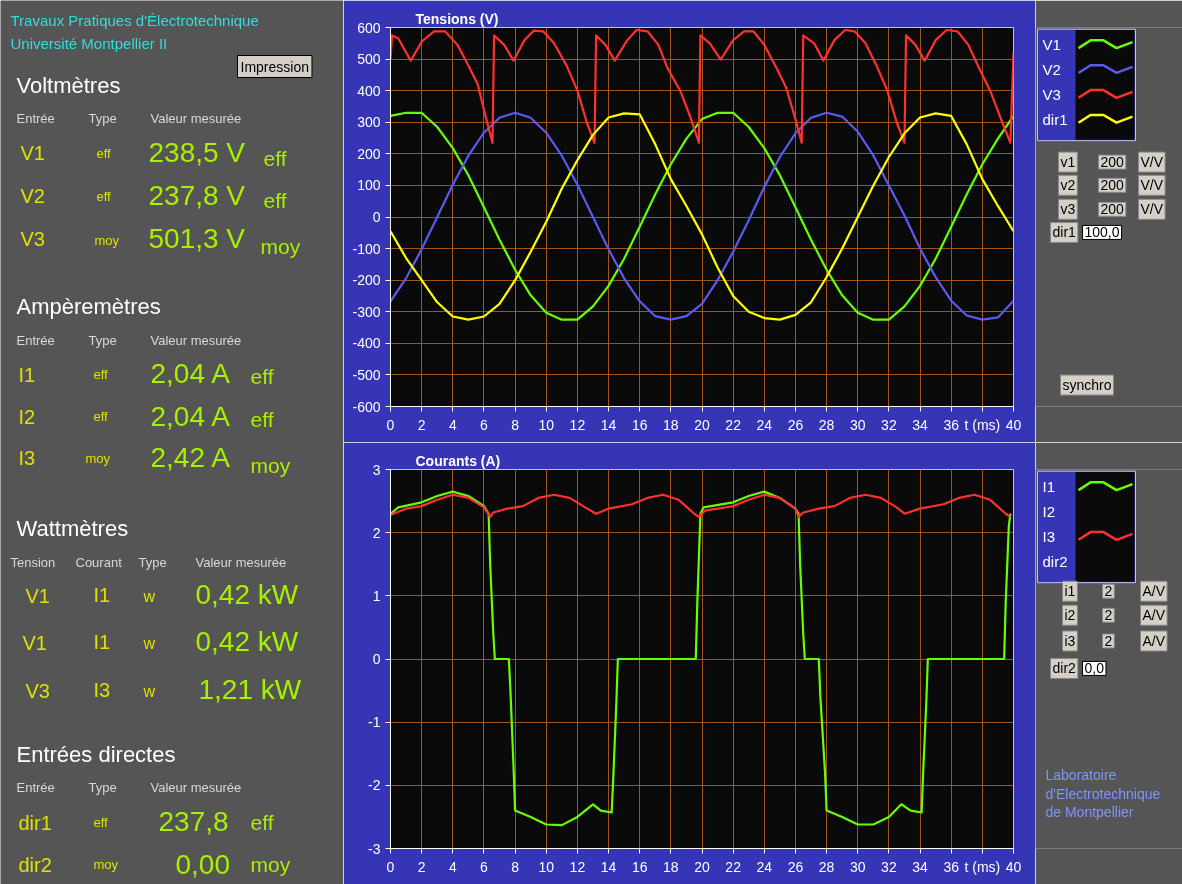  I want to click on x-tick-label: 12, so click(577, 424).